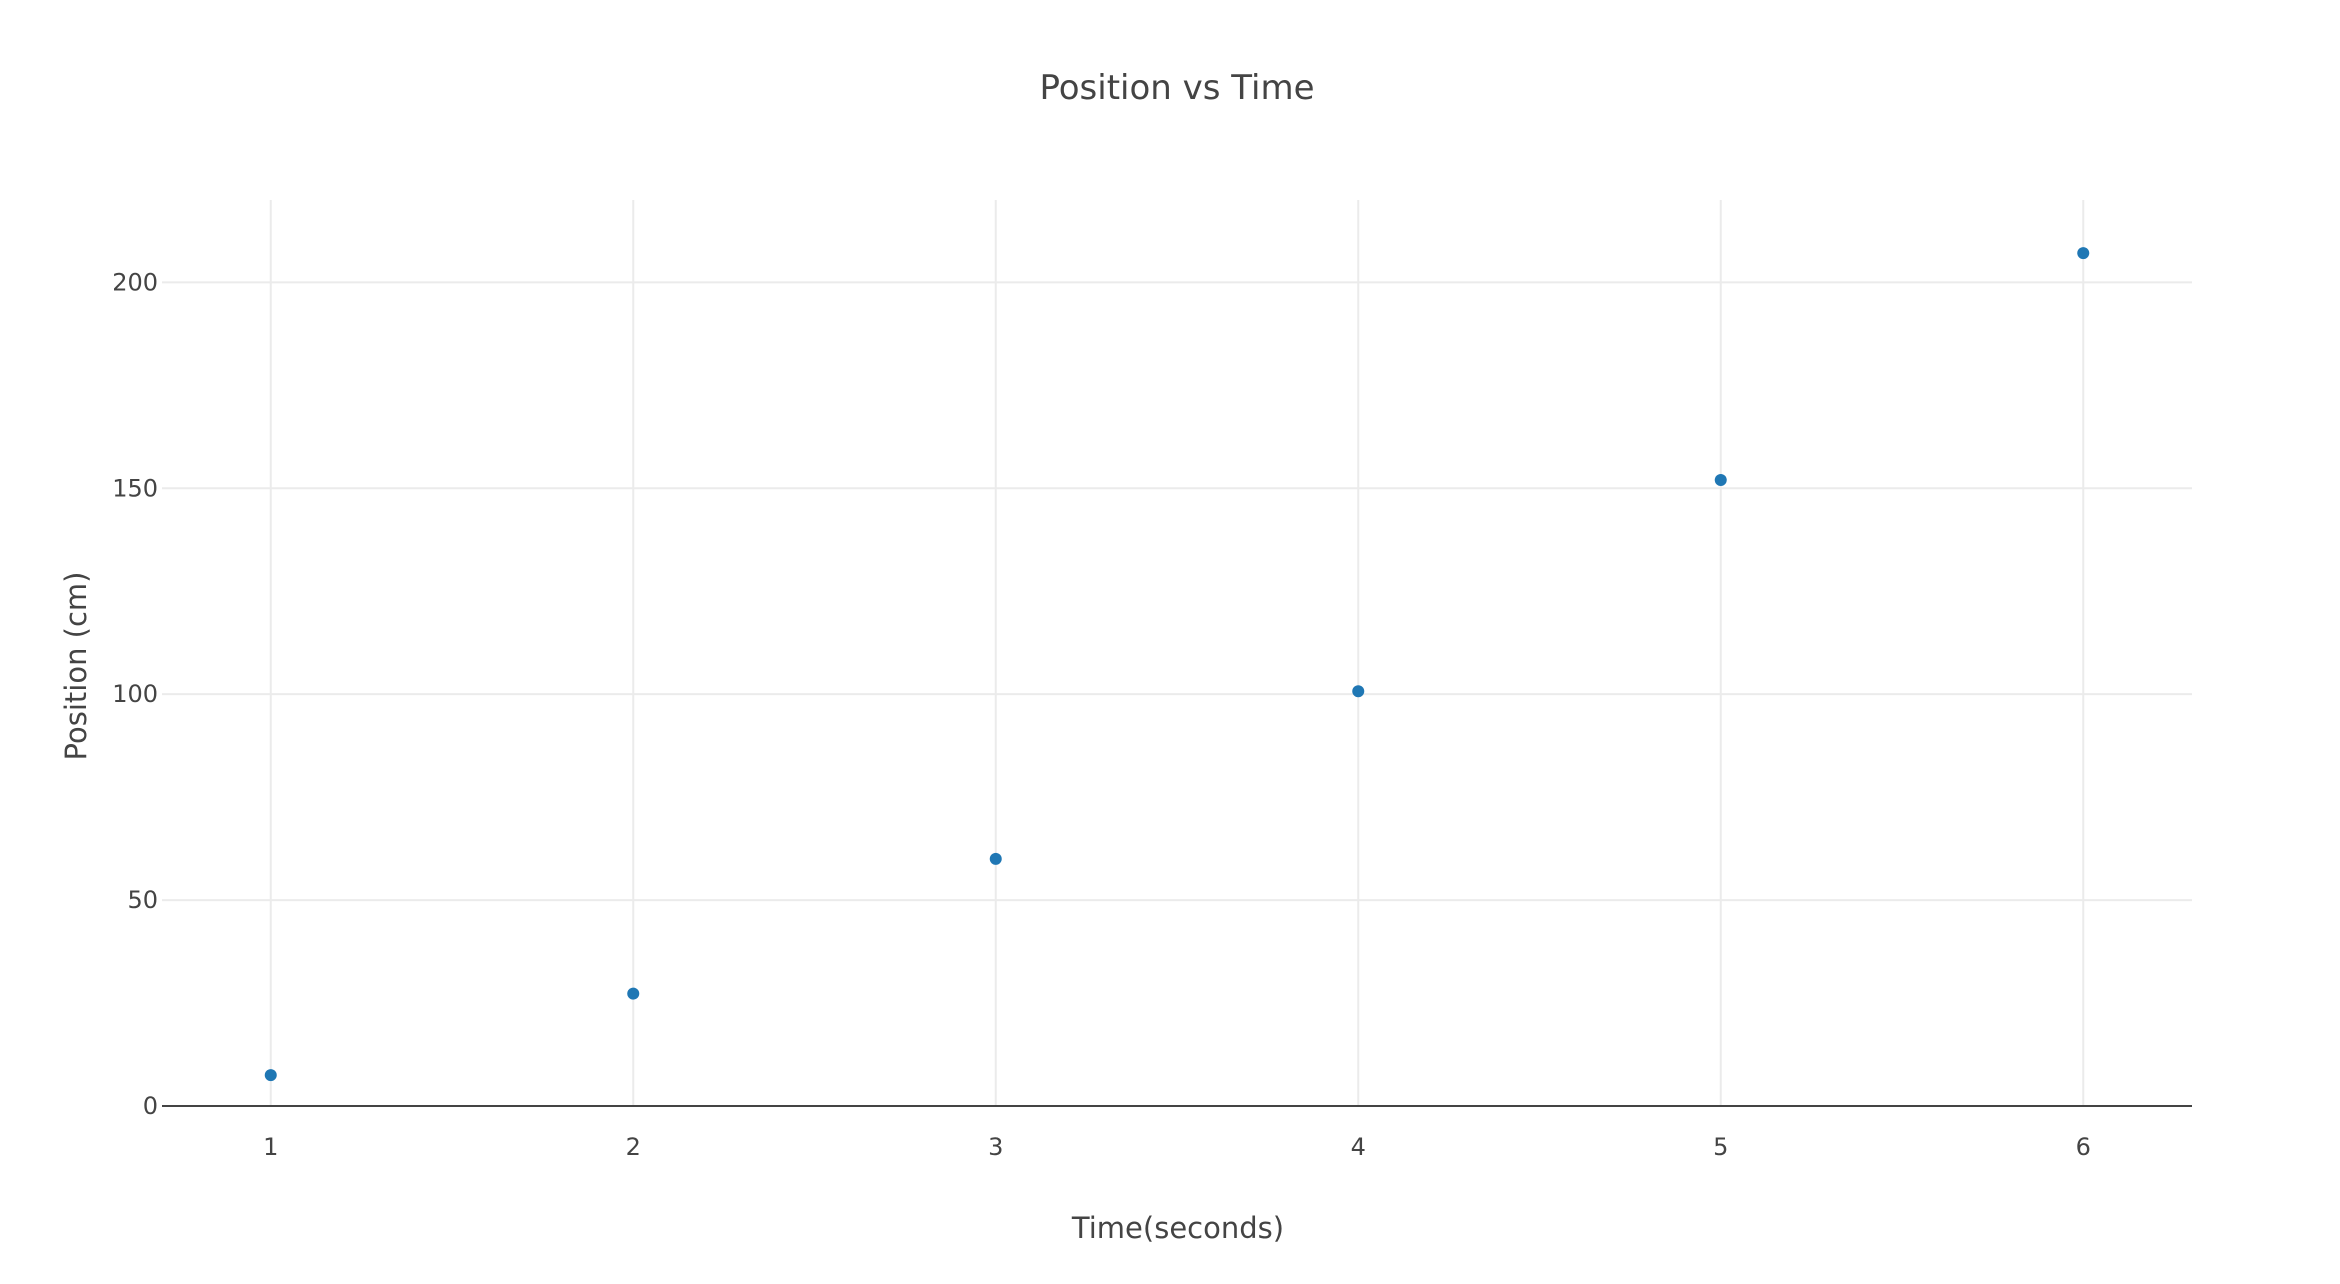 This screenshot has width=2340, height=1284. What do you see at coordinates (76, 666) in the screenshot?
I see `y-axis-title: Position (cm)` at bounding box center [76, 666].